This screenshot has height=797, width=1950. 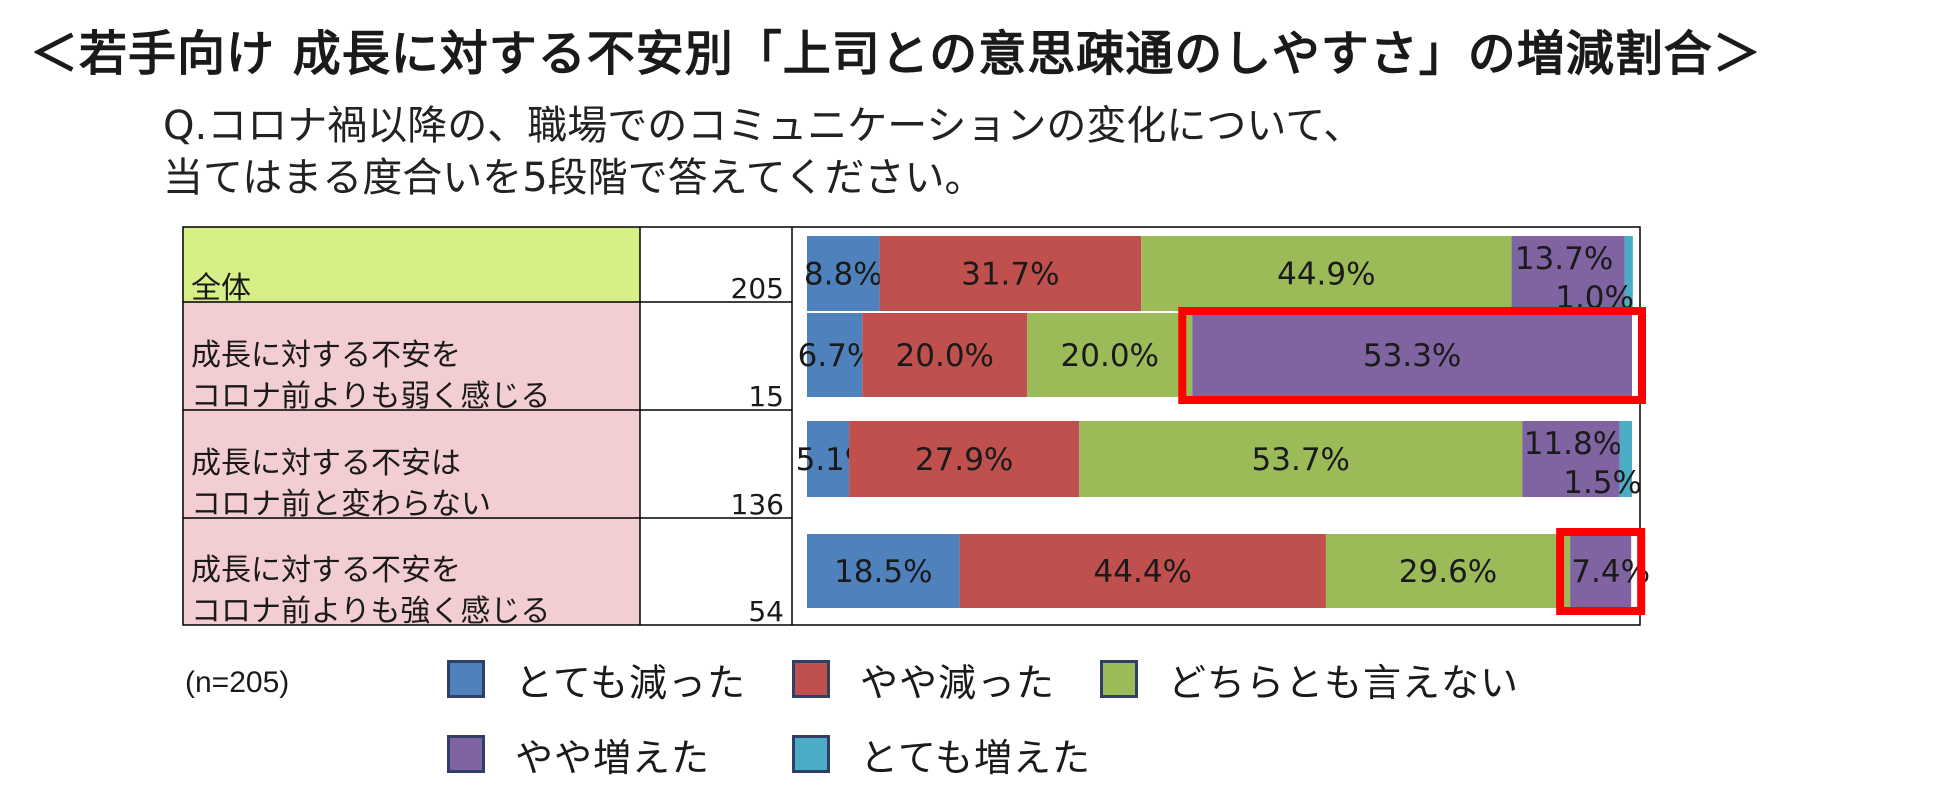 I want to click on data-label-とても減った-row-3: 18.5%, so click(x=883, y=572).